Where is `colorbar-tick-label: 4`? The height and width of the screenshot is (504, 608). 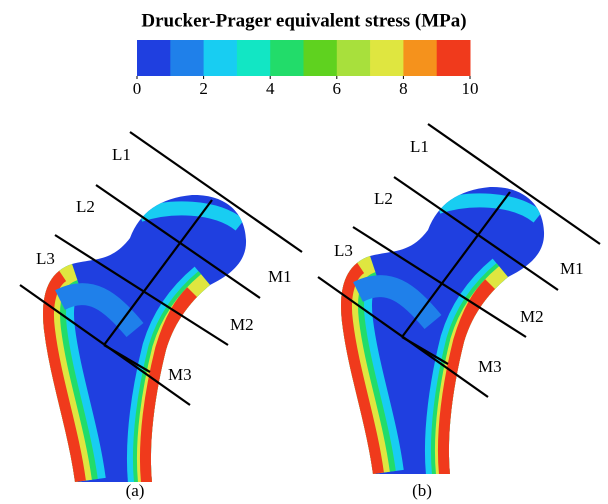
colorbar-tick-label: 4 is located at coordinates (270, 88).